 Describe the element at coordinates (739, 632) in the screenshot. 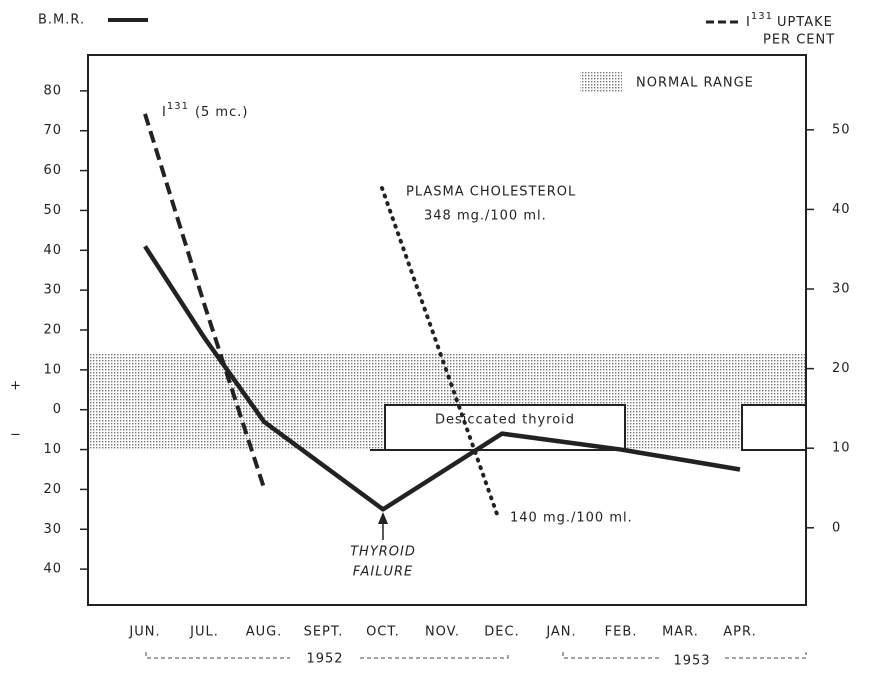

I see `x-tick-label: APR.` at that location.